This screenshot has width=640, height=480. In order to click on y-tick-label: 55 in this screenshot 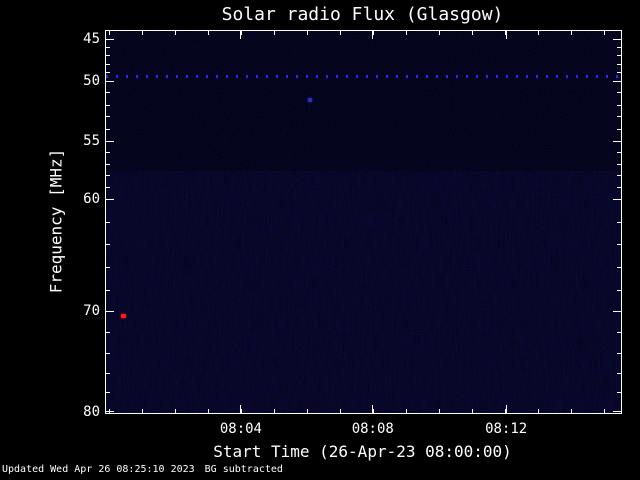, I will do `click(91, 141)`.